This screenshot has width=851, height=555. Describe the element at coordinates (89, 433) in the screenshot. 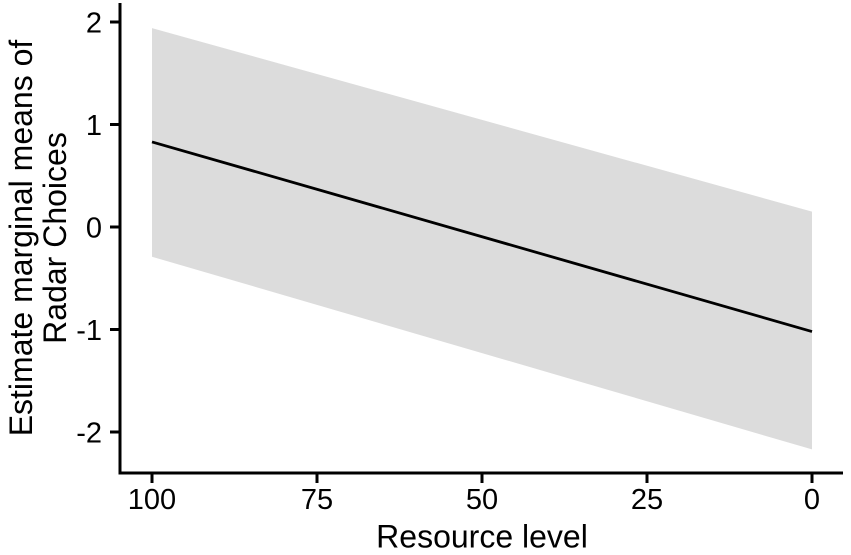

I see `y-tick-label: -2` at that location.